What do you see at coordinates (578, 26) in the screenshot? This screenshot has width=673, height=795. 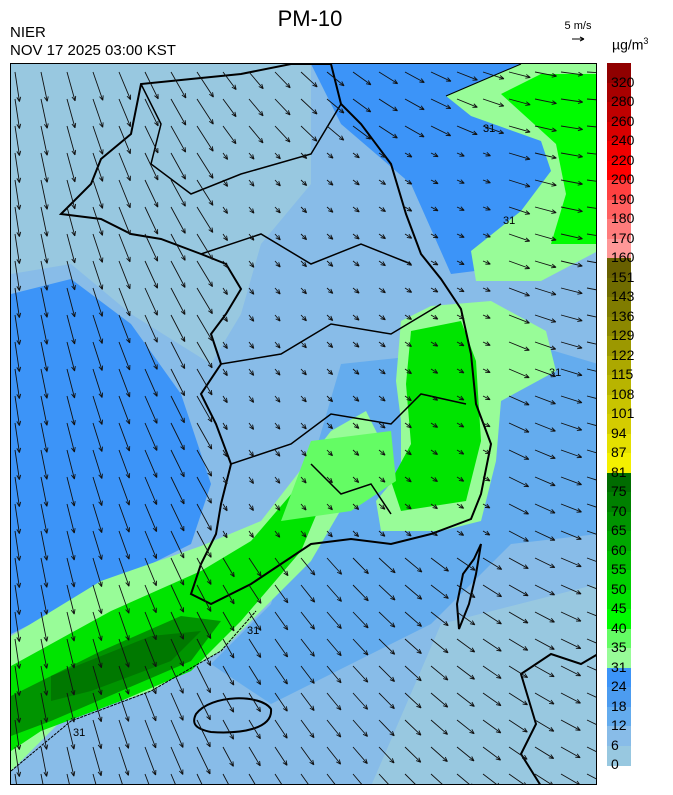 I see `reference-vector-label: 5 m/s` at bounding box center [578, 26].